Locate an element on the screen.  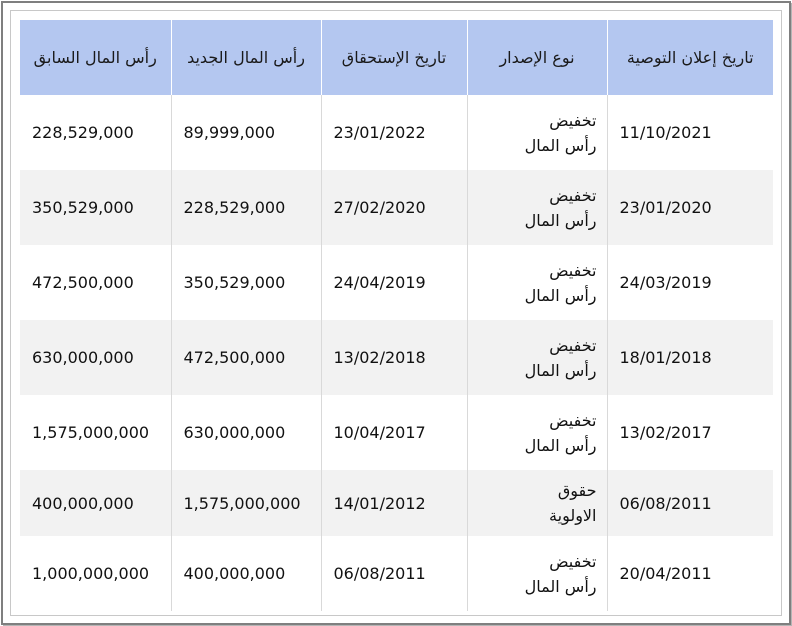
cell-new-capital: 89,999,000 is located at coordinates (245, 132).